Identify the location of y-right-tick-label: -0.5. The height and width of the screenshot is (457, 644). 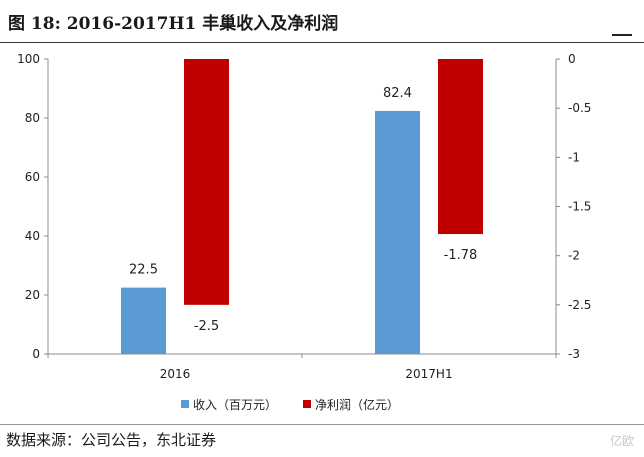
(579, 108).